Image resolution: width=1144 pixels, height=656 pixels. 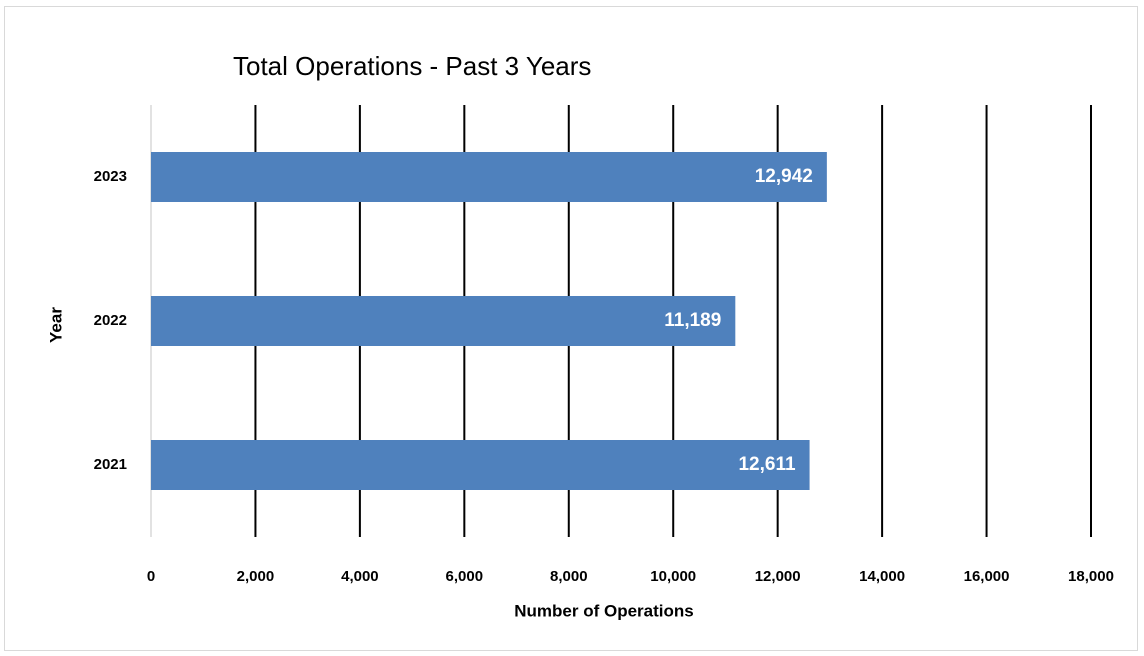 I want to click on x-tick-label: 2,000, so click(x=256, y=576).